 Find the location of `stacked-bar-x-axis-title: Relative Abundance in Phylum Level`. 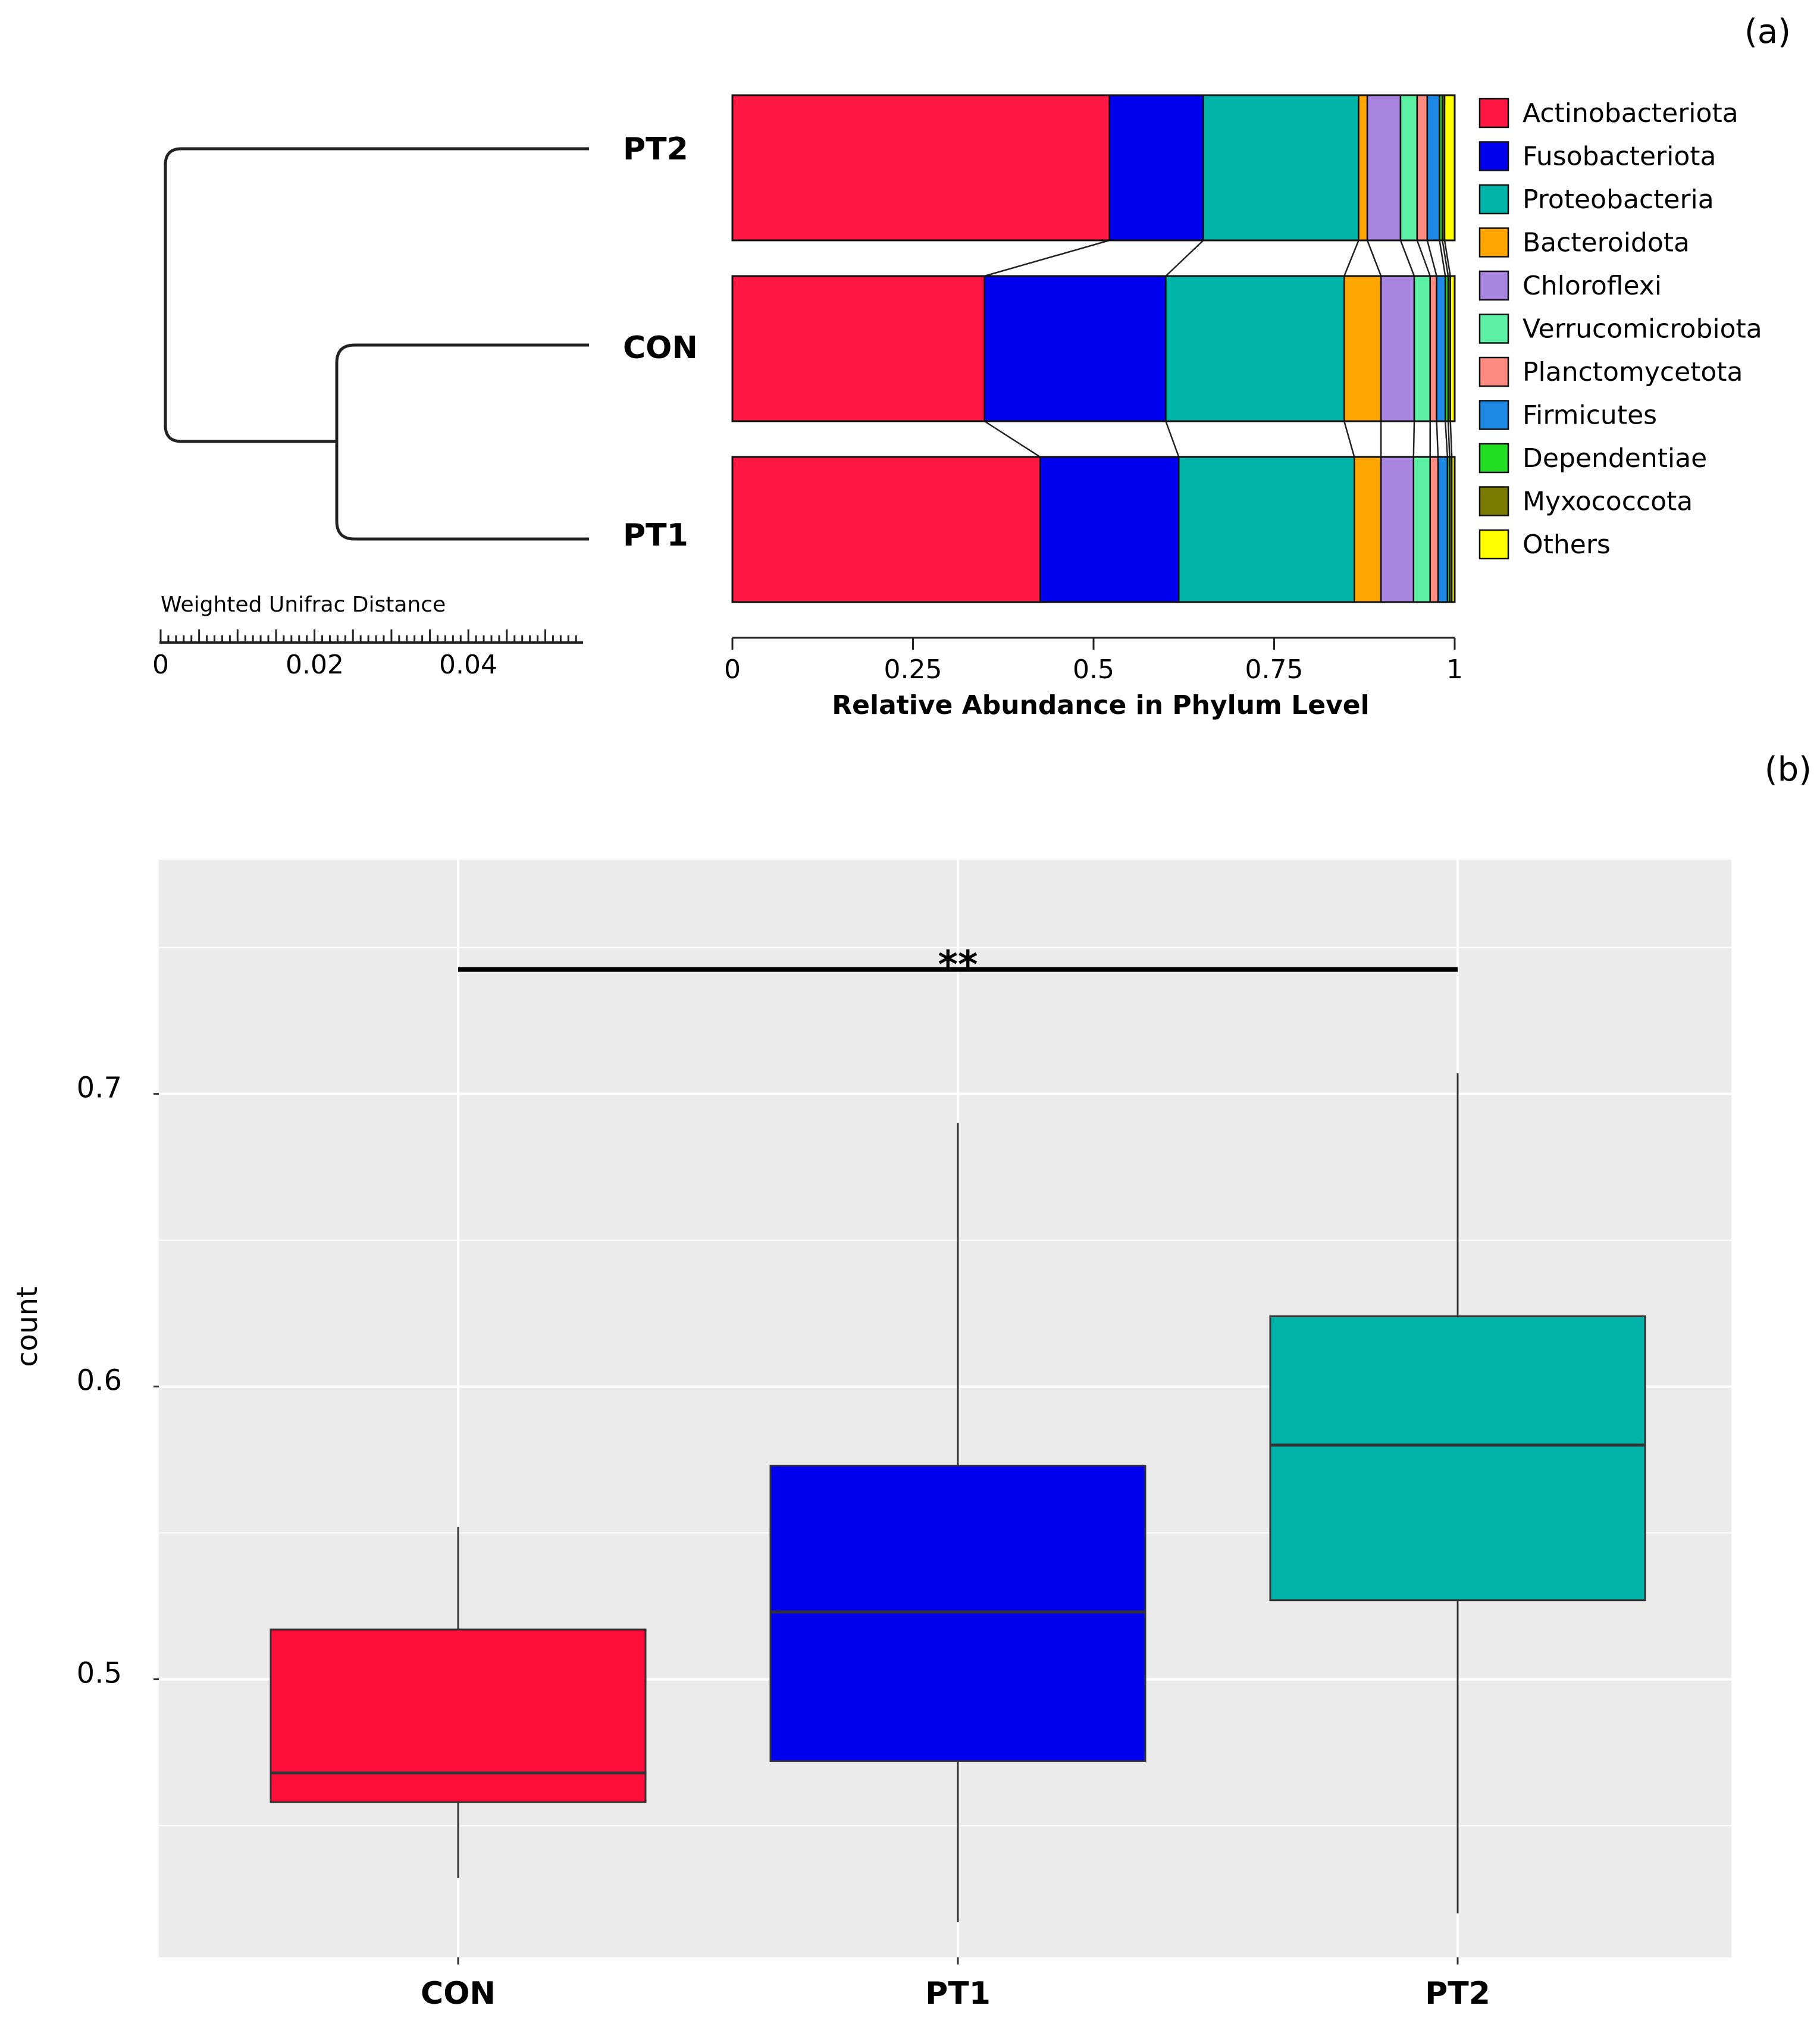

stacked-bar-x-axis-title: Relative Abundance in Phylum Level is located at coordinates (1100, 705).